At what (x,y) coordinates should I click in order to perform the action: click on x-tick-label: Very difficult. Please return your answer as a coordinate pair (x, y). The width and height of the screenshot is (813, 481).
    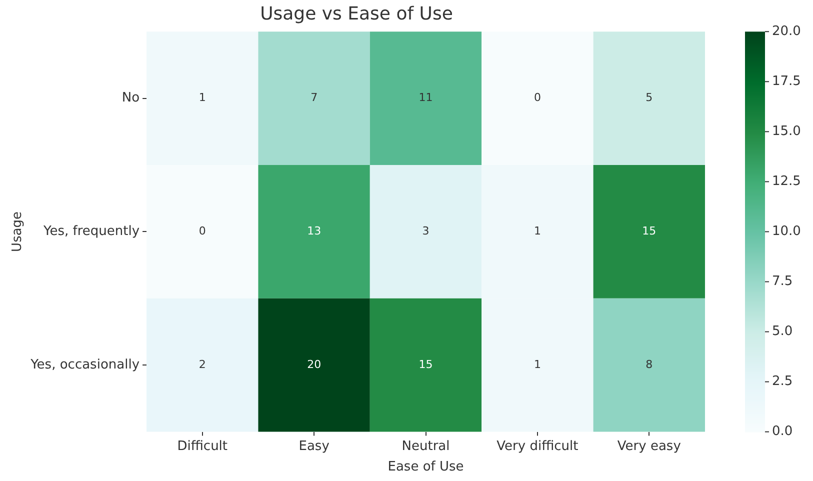
    Looking at the image, I should click on (537, 446).